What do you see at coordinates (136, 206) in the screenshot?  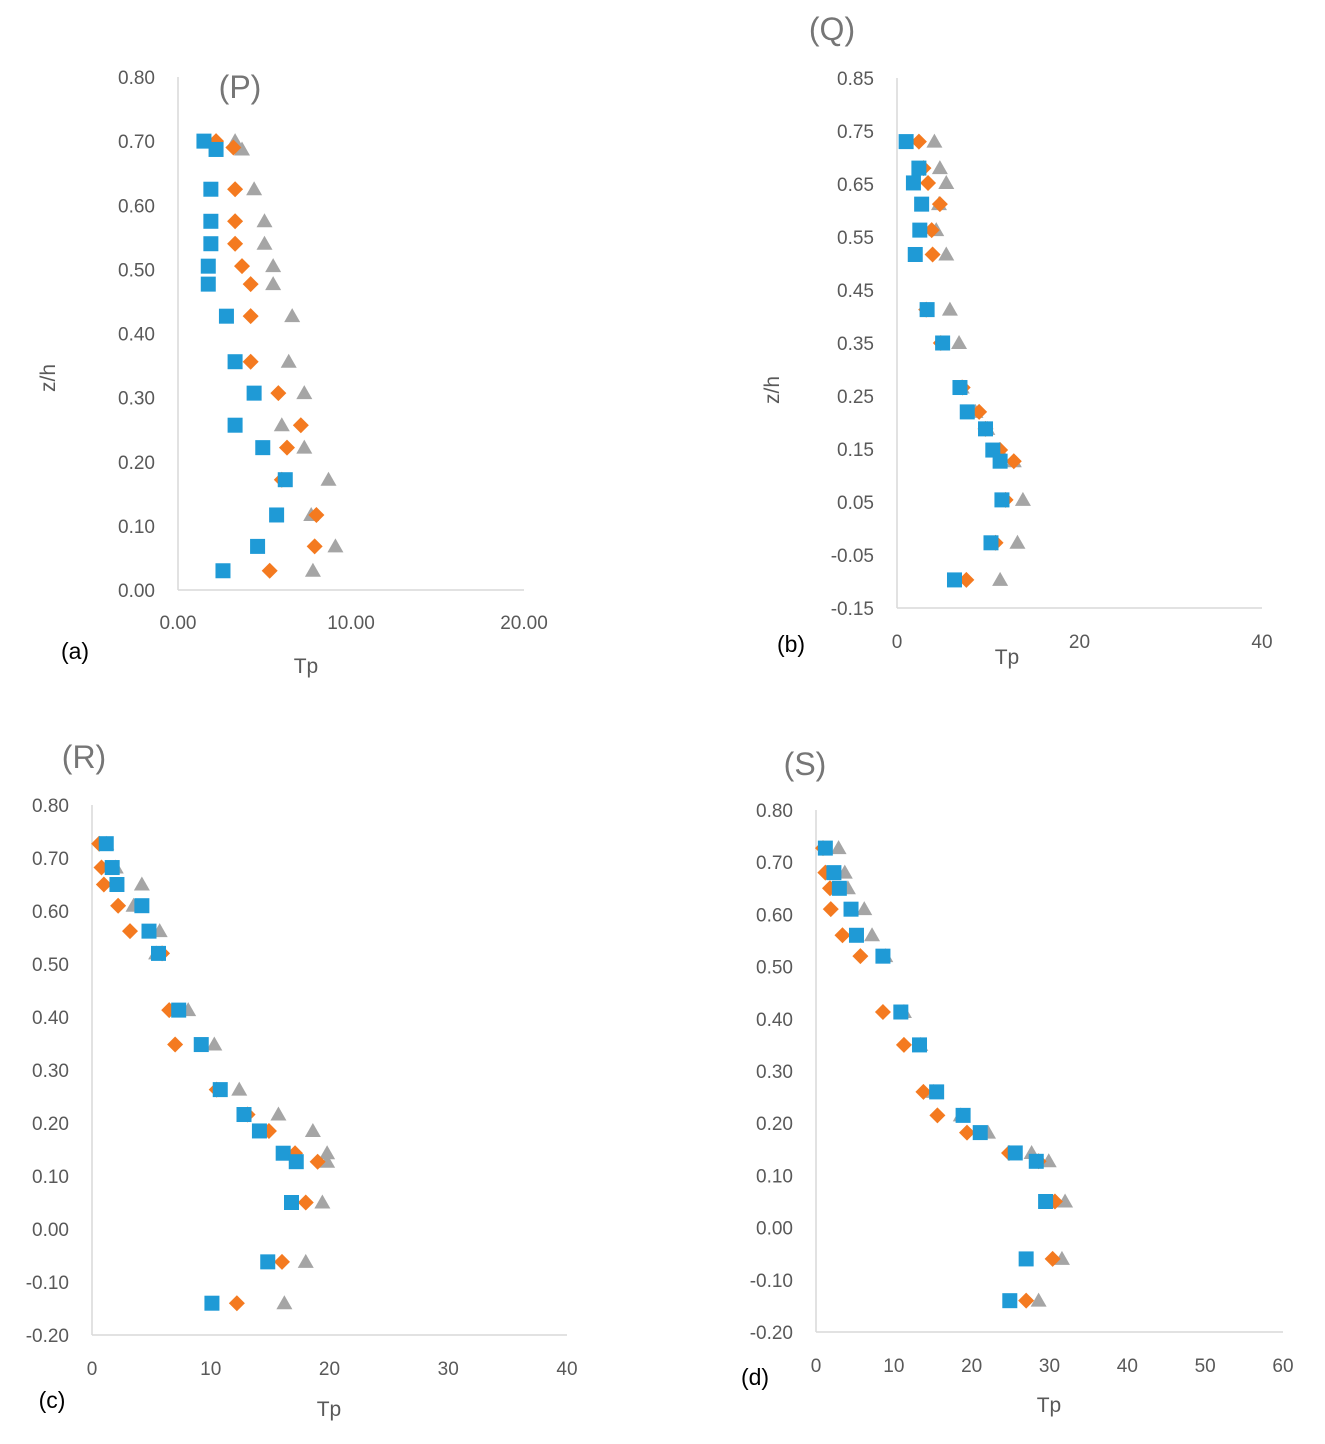 I see `y-tick-label: 0.60` at bounding box center [136, 206].